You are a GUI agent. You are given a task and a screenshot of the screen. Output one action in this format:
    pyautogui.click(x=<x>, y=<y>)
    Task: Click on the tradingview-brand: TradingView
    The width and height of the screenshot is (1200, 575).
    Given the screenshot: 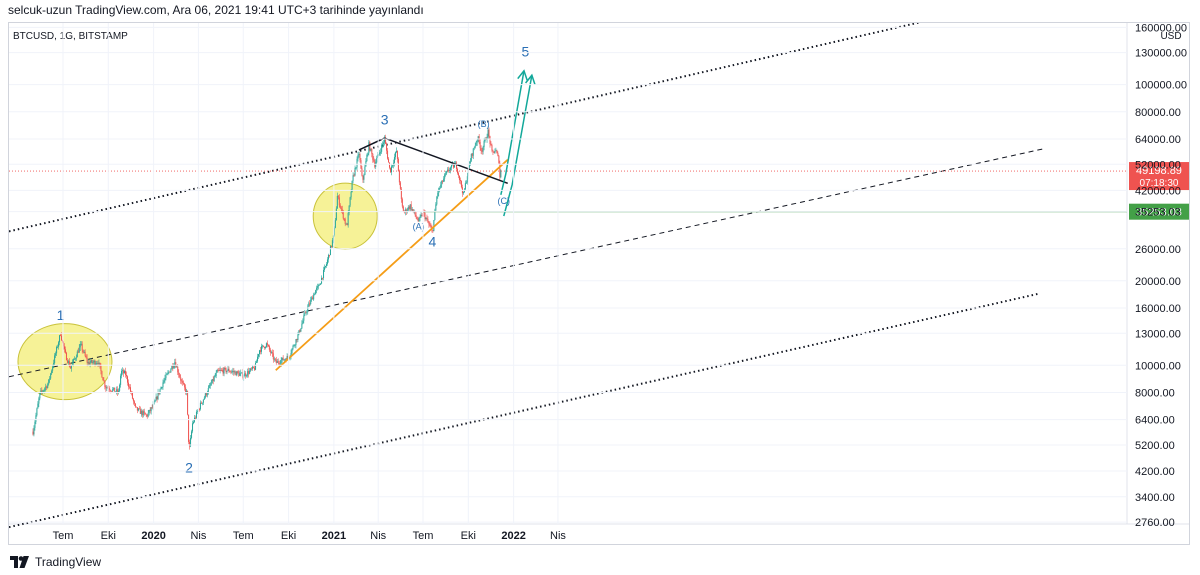 What is the action you would take?
    pyautogui.click(x=68, y=562)
    